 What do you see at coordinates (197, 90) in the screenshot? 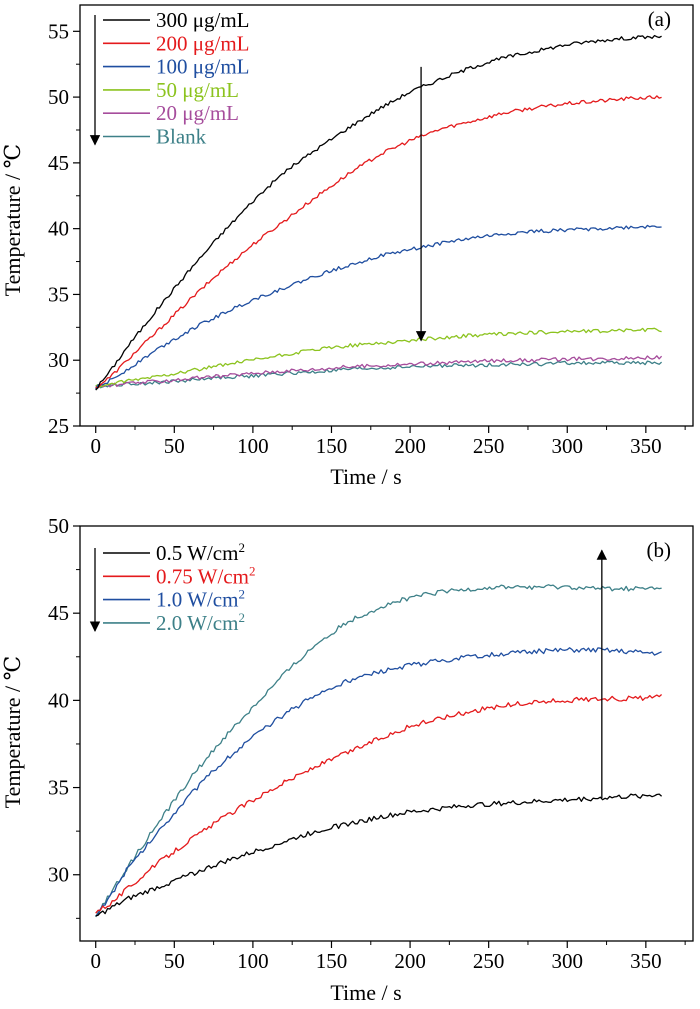
I see `legend-entry: 50 μg/mL` at bounding box center [197, 90].